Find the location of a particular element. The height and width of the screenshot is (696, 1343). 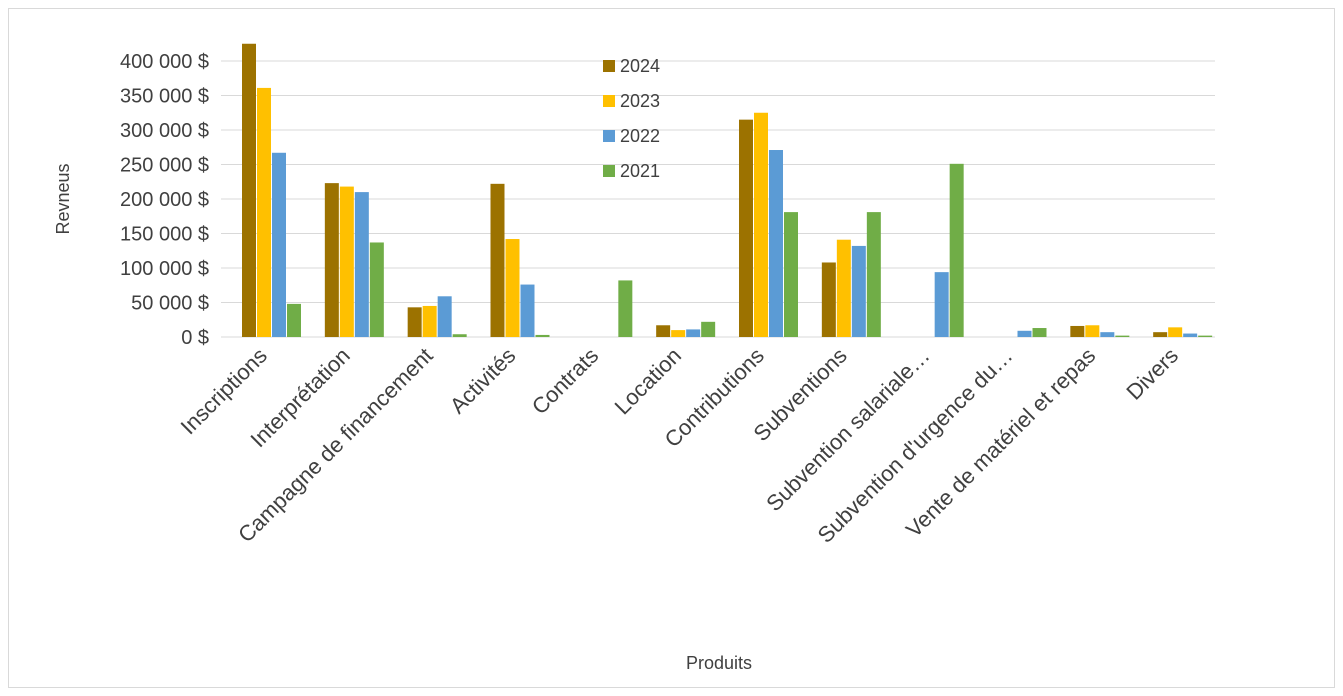

x-category-label: Activités is located at coordinates (483, 381).